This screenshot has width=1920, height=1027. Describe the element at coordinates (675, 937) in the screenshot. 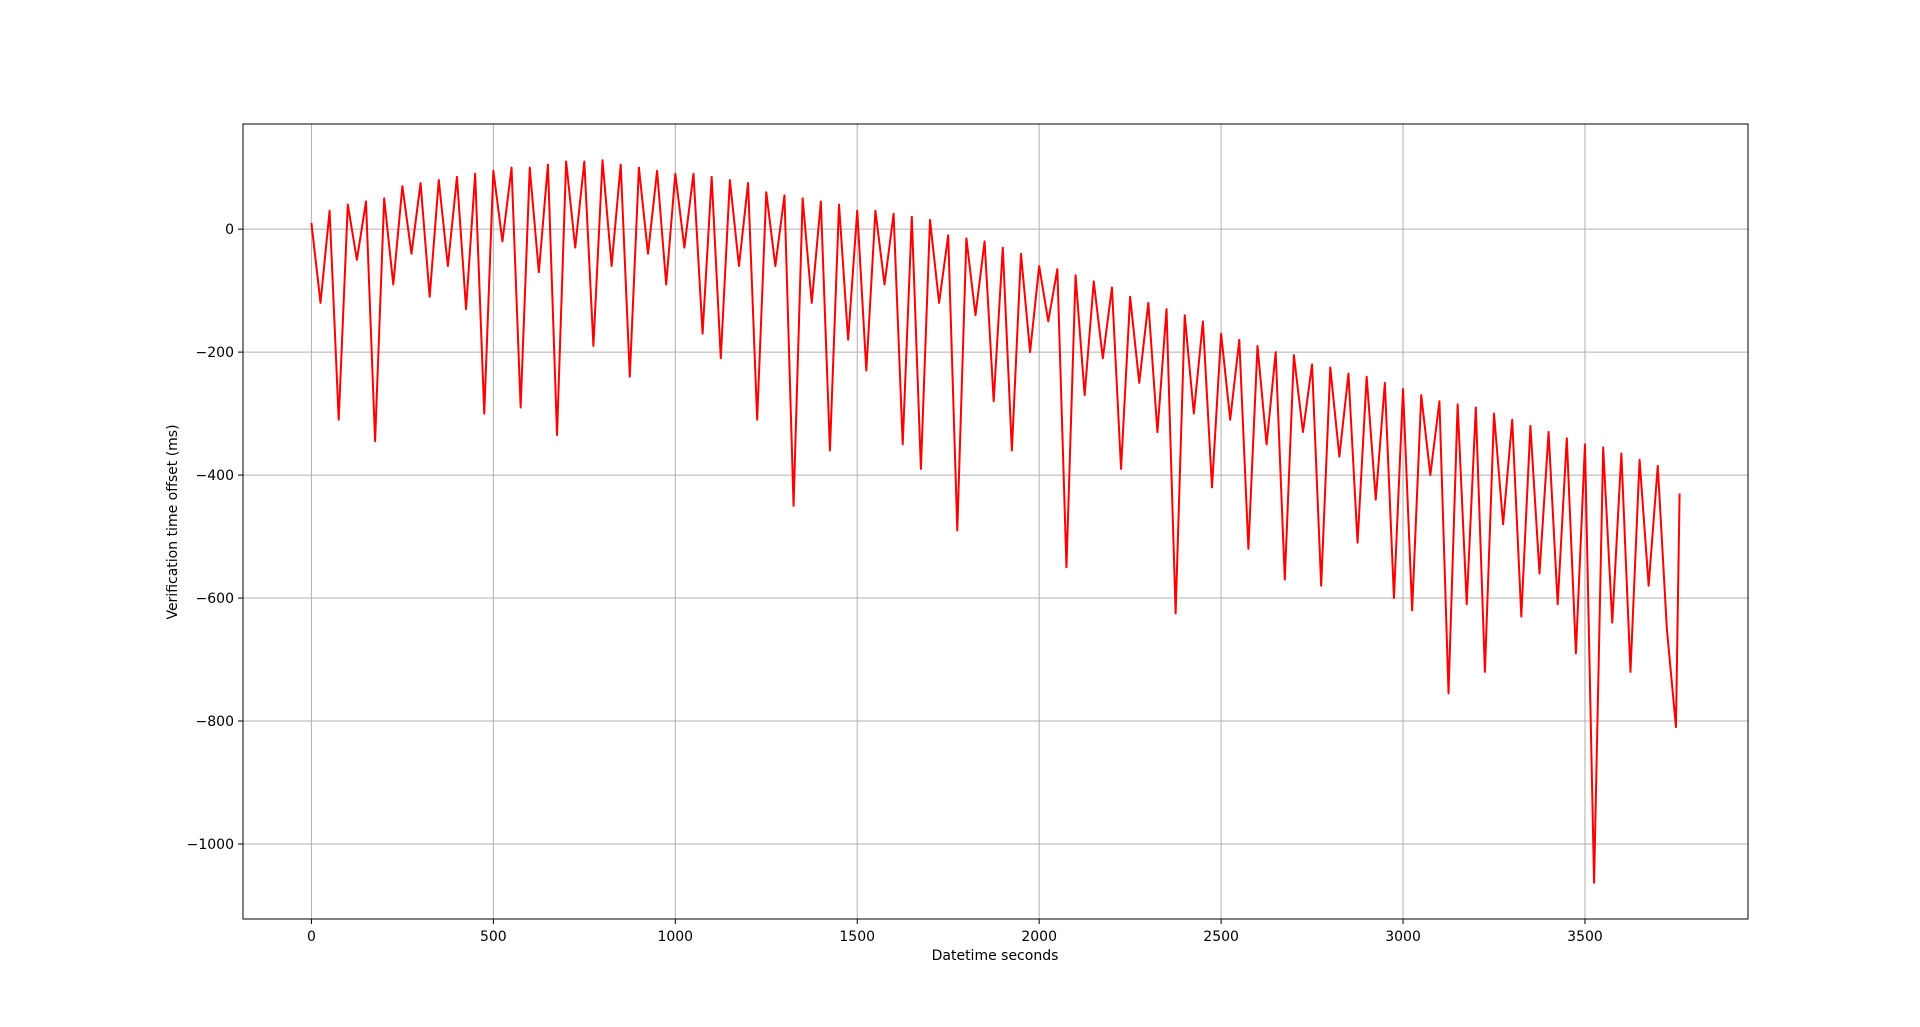

I see `x-tick-label: 1000` at that location.